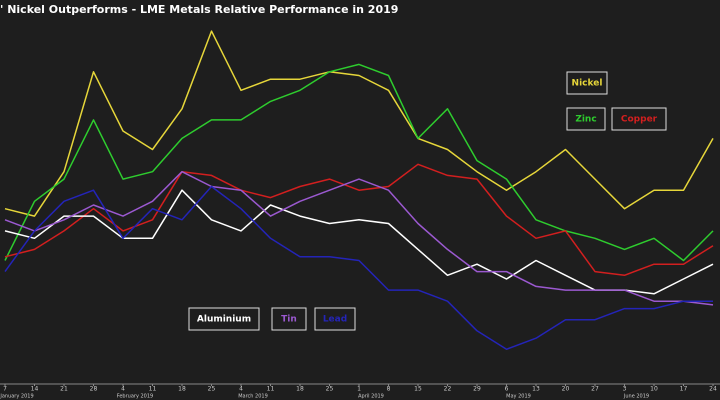 The height and width of the screenshot is (400, 720). What do you see at coordinates (654, 389) in the screenshot?
I see `x-tick-label: 10` at bounding box center [654, 389].